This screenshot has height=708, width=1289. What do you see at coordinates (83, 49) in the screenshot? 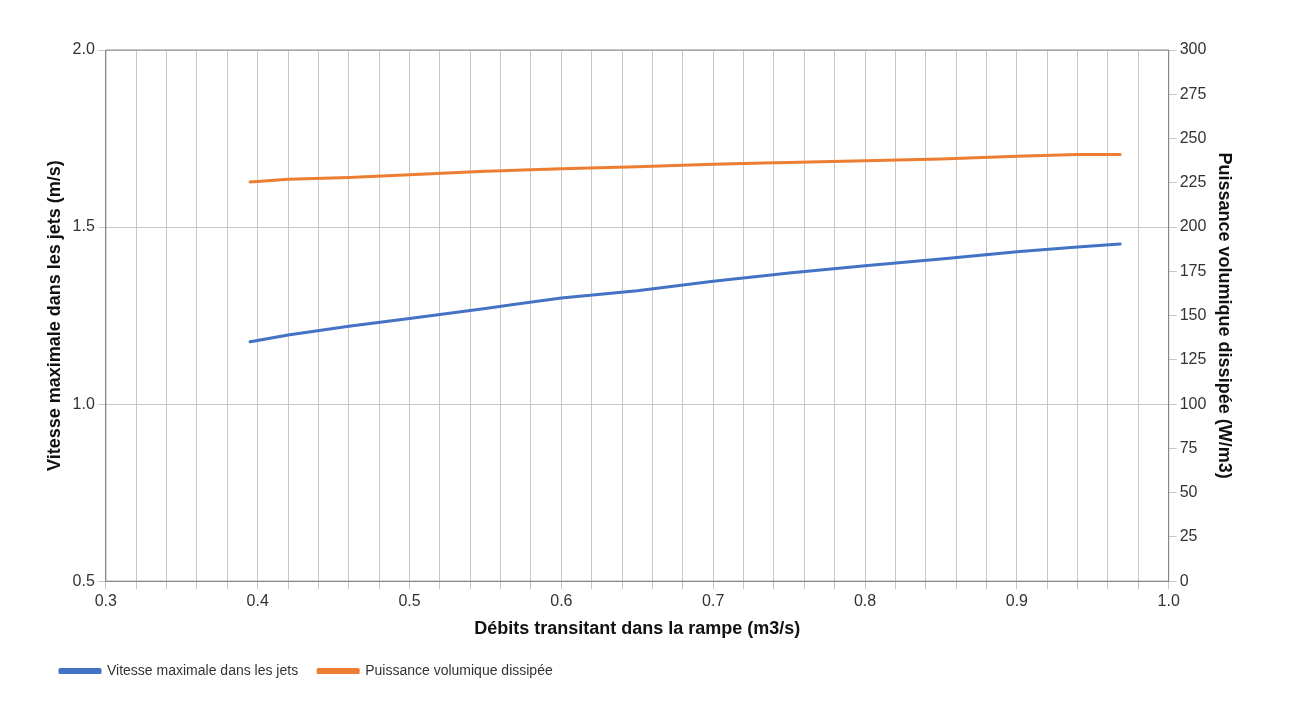
I see `y-tick-label: 2.0` at bounding box center [83, 49].